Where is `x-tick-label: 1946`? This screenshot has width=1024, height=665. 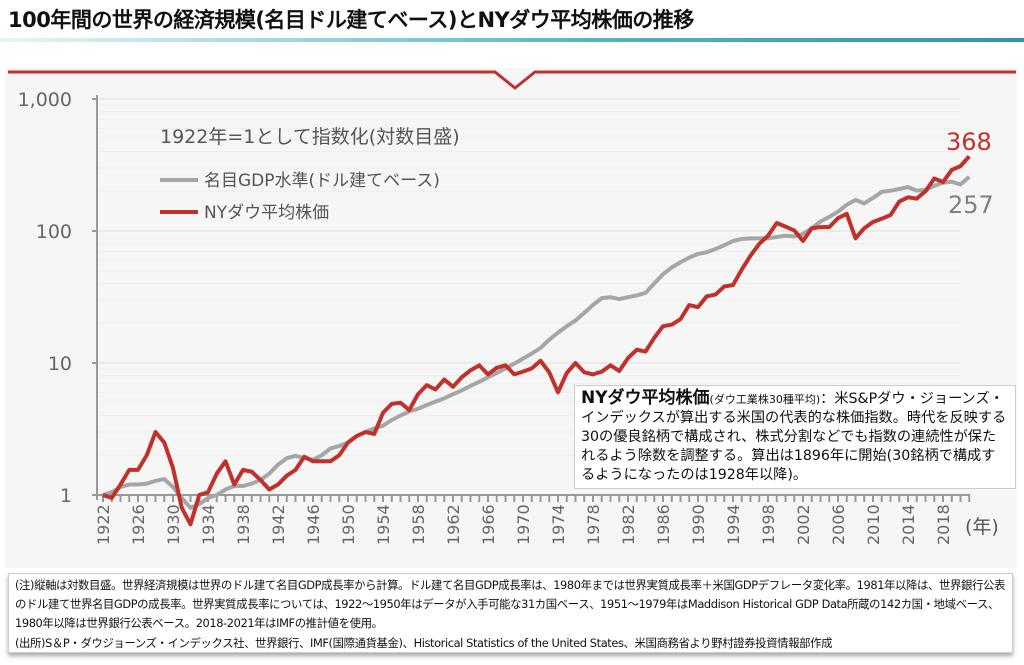 x-tick-label: 1946 is located at coordinates (313, 524).